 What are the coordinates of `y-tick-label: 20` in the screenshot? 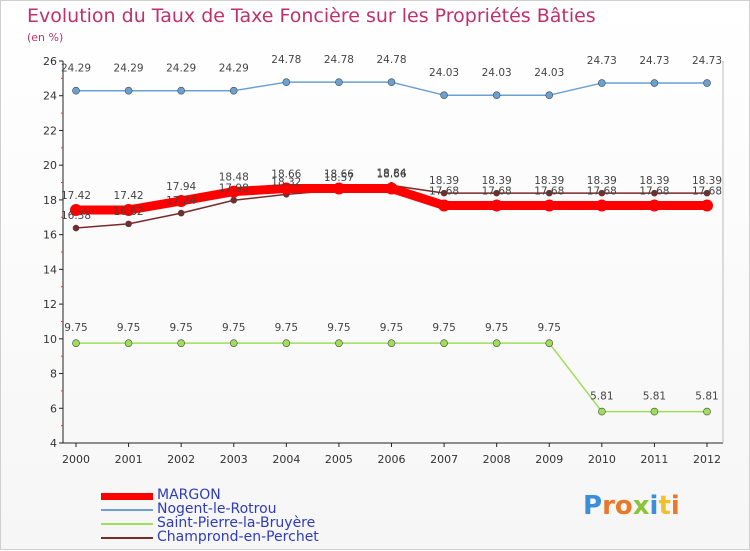 It's located at (50, 165).